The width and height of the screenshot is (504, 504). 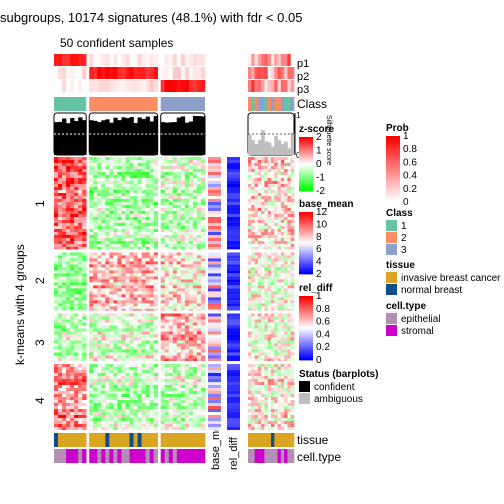 What do you see at coordinates (132, 86) in the screenshot?
I see `prob-cell-p3` at bounding box center [132, 86].